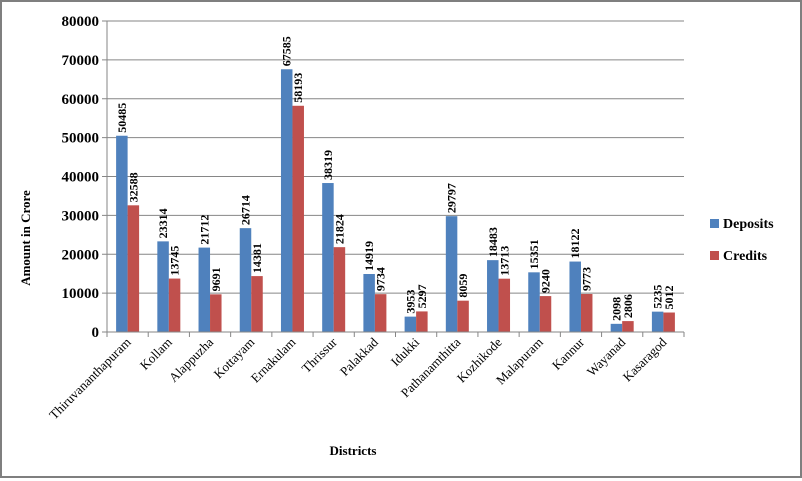 Image resolution: width=802 pixels, height=481 pixels. Describe the element at coordinates (81, 216) in the screenshot. I see `y-tick-label: 30000` at that location.